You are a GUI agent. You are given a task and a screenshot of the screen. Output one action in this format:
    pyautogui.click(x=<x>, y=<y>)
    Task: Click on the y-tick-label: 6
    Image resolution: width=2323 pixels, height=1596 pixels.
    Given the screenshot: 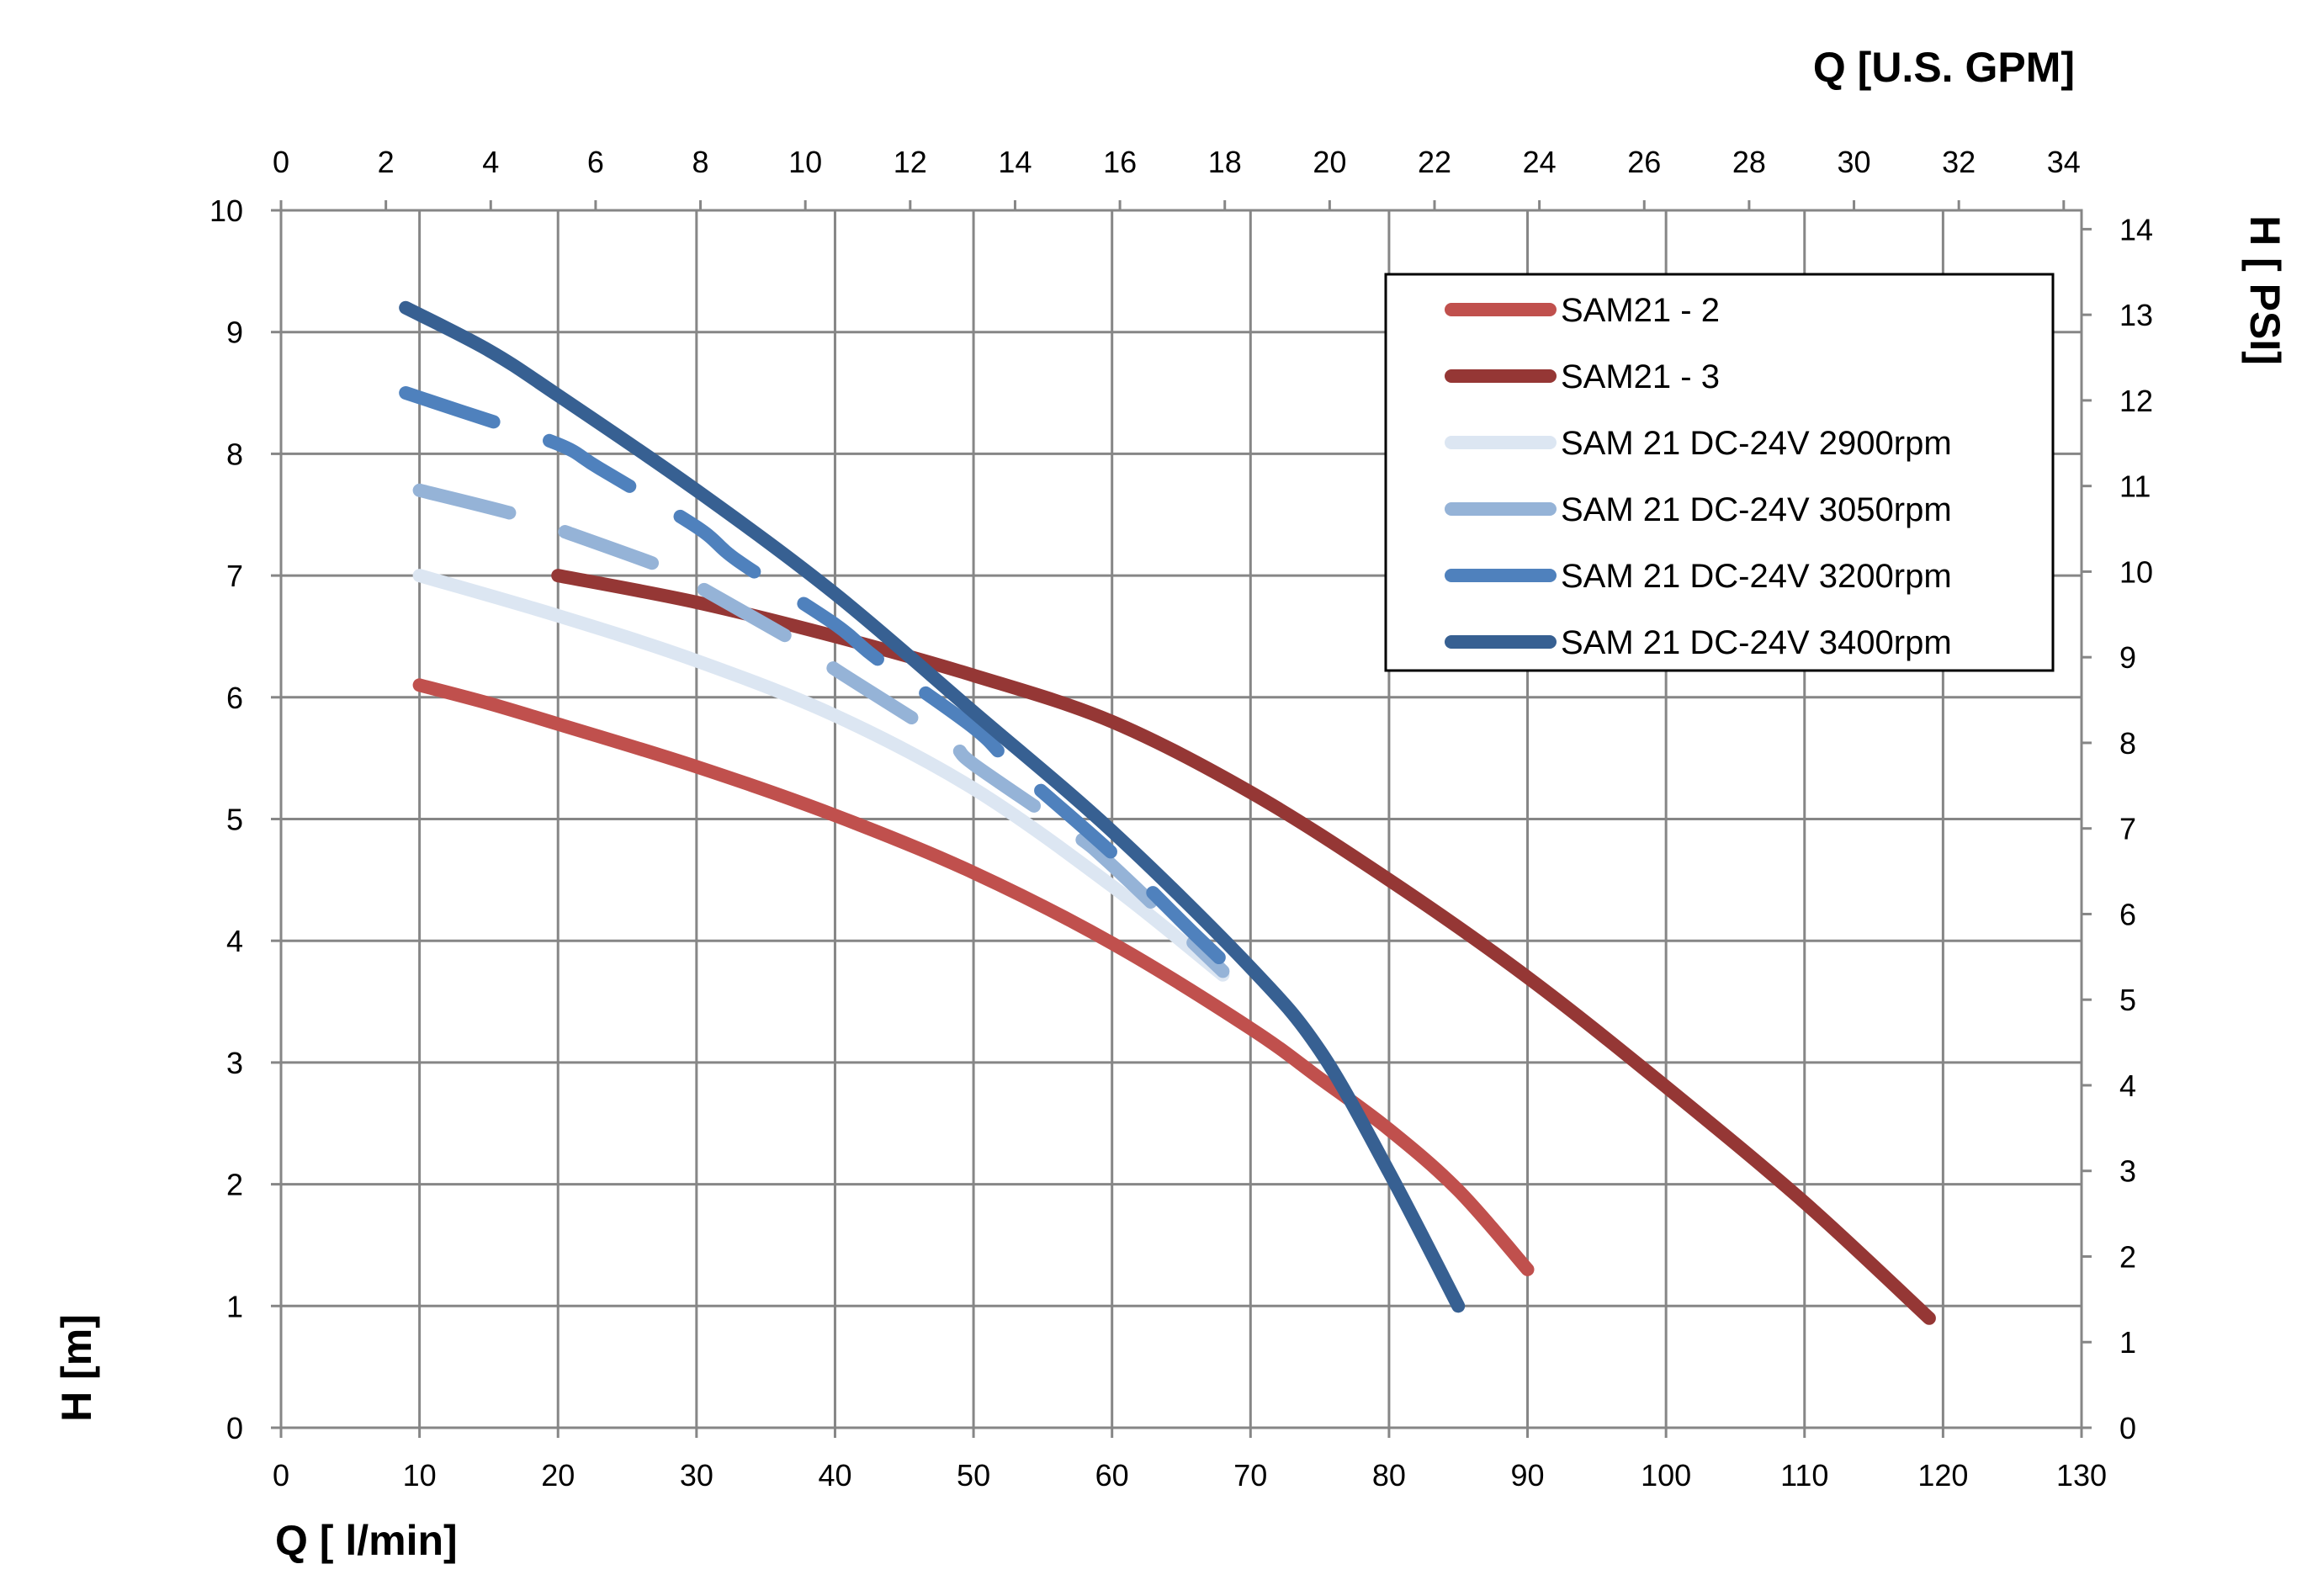 What is the action you would take?
    pyautogui.click(x=235, y=698)
    